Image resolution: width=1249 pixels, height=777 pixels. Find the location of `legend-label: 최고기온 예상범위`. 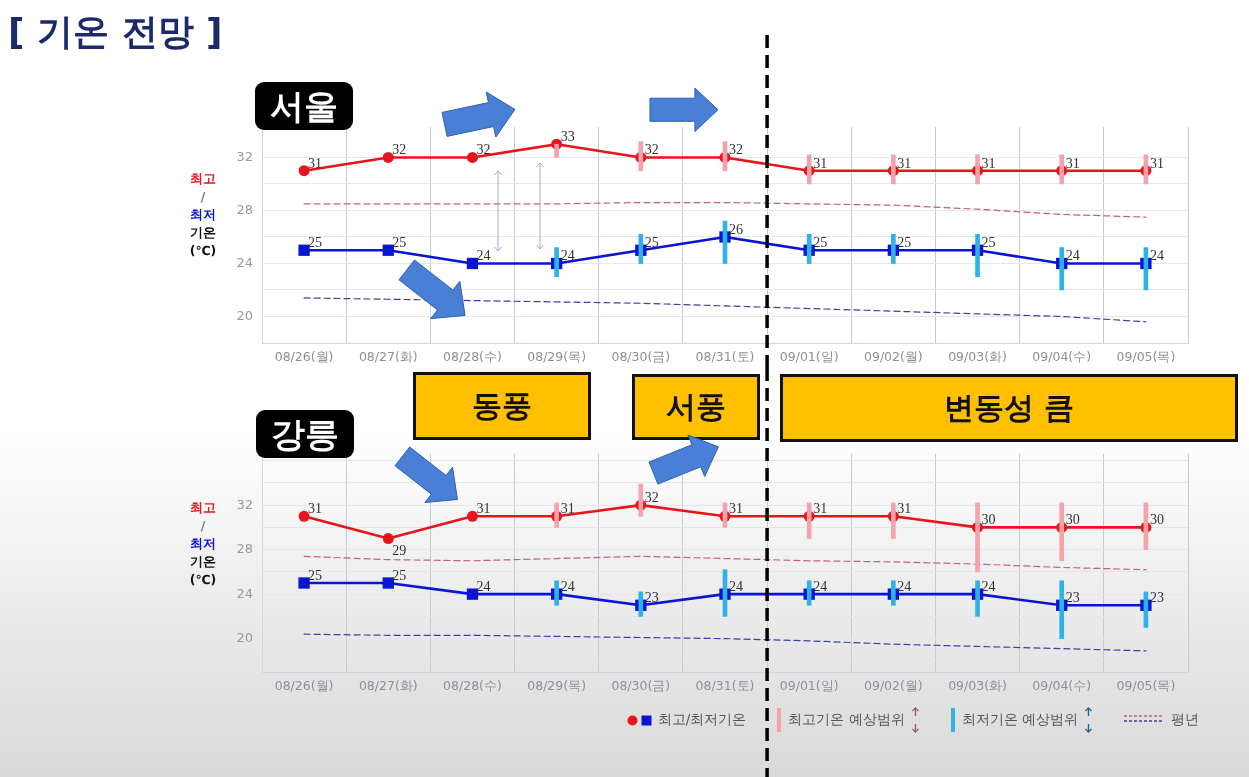

legend-label: 최고기온 예상범위 is located at coordinates (846, 720).